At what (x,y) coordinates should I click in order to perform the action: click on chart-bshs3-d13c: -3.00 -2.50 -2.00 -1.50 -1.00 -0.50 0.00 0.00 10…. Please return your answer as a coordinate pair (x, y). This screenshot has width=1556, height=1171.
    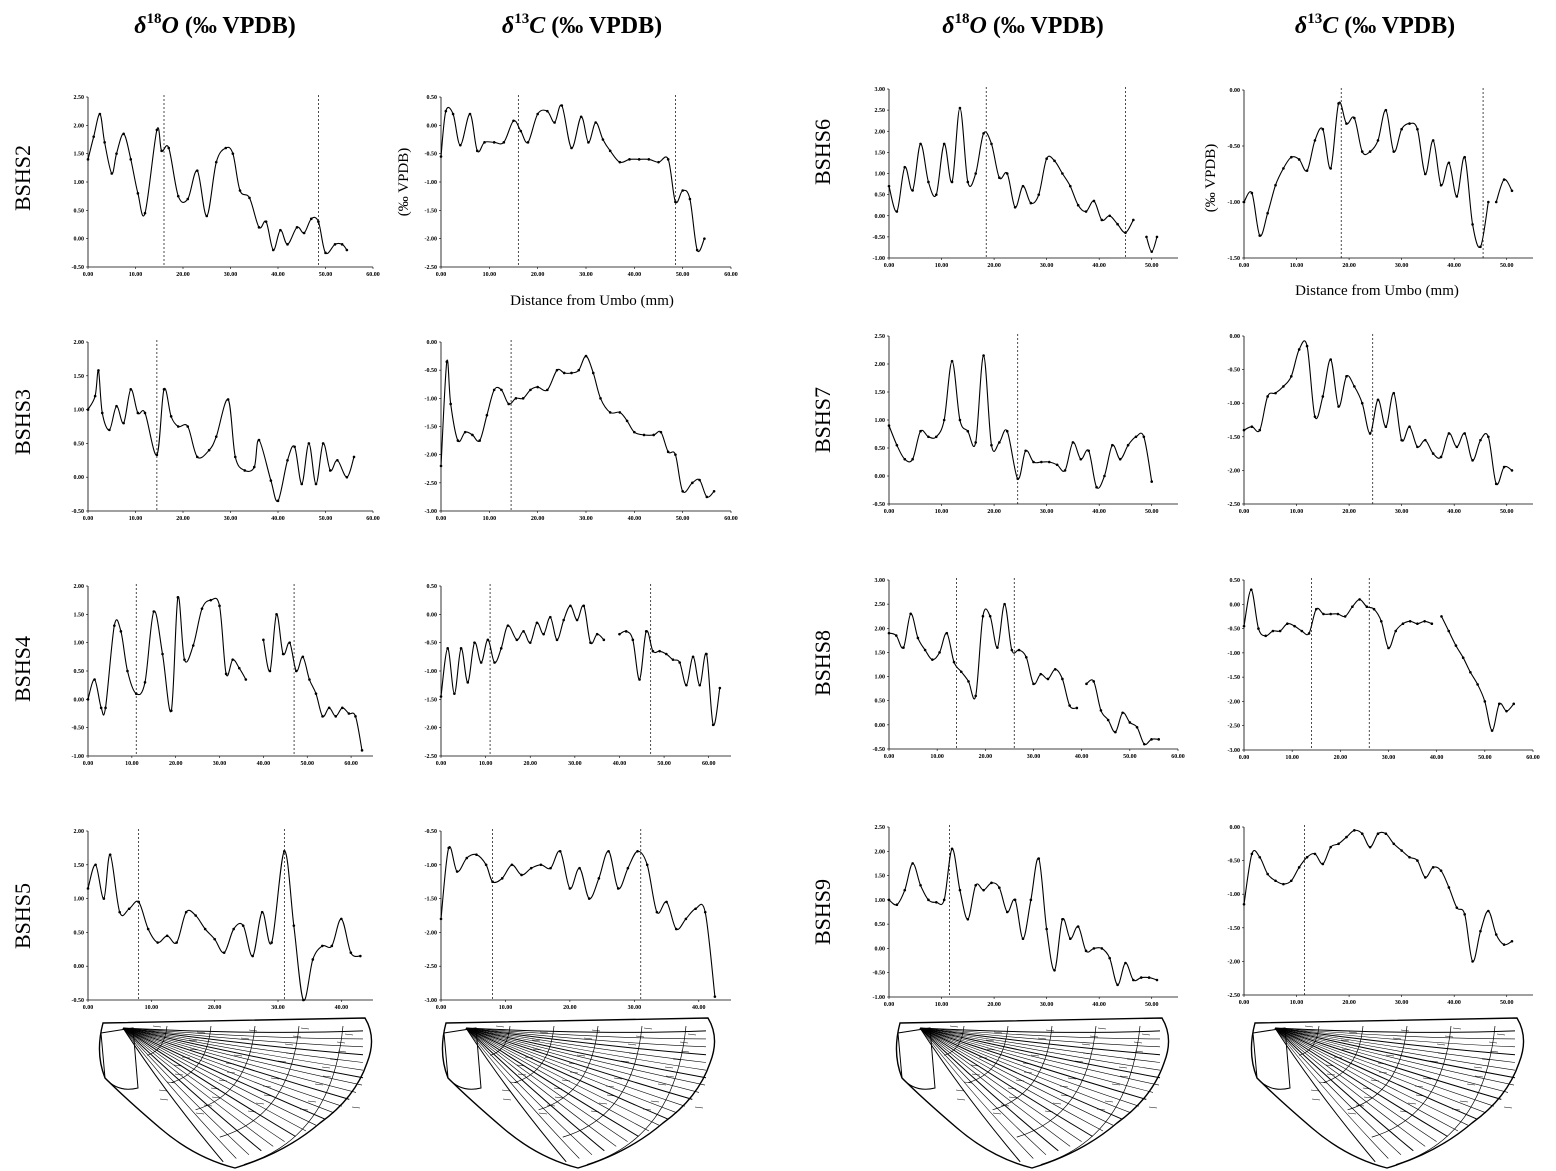
    Looking at the image, I should click on (581, 431).